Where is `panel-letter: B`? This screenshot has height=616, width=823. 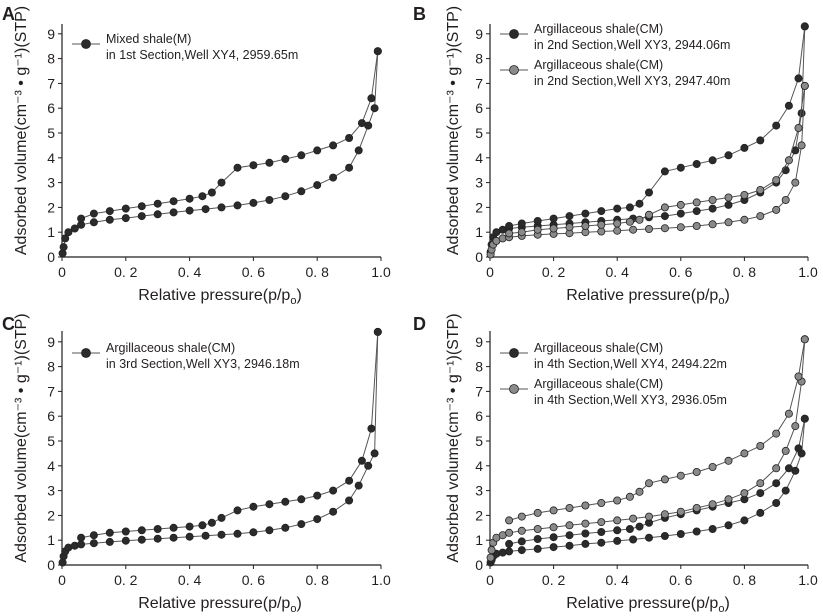 panel-letter: B is located at coordinates (419, 14).